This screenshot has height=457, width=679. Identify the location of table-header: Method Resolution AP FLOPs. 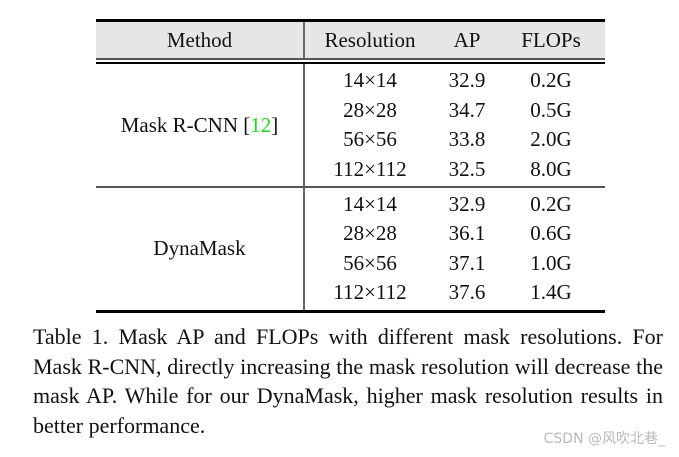
(350, 41).